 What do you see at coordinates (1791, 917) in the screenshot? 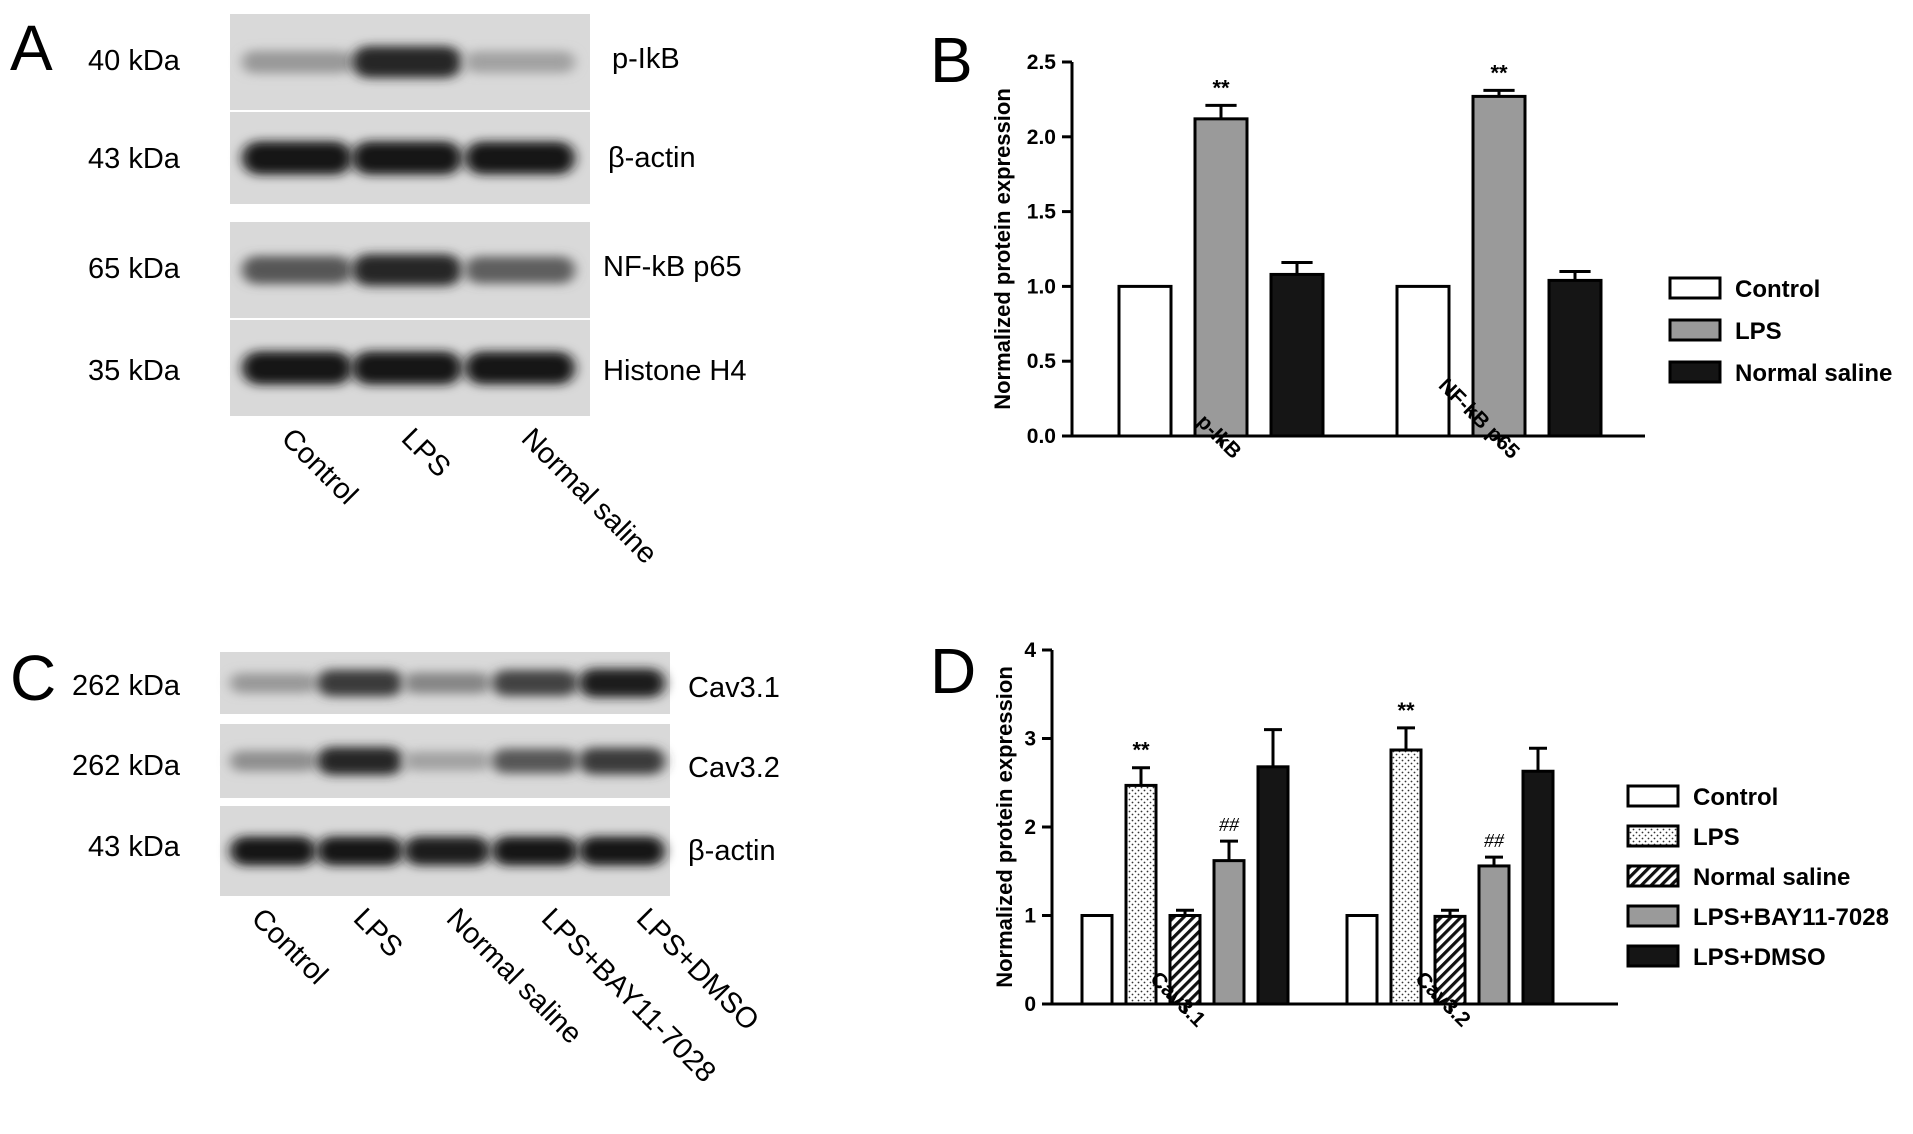
I see `legend-label: LPS+BAY11-7028` at bounding box center [1791, 917].